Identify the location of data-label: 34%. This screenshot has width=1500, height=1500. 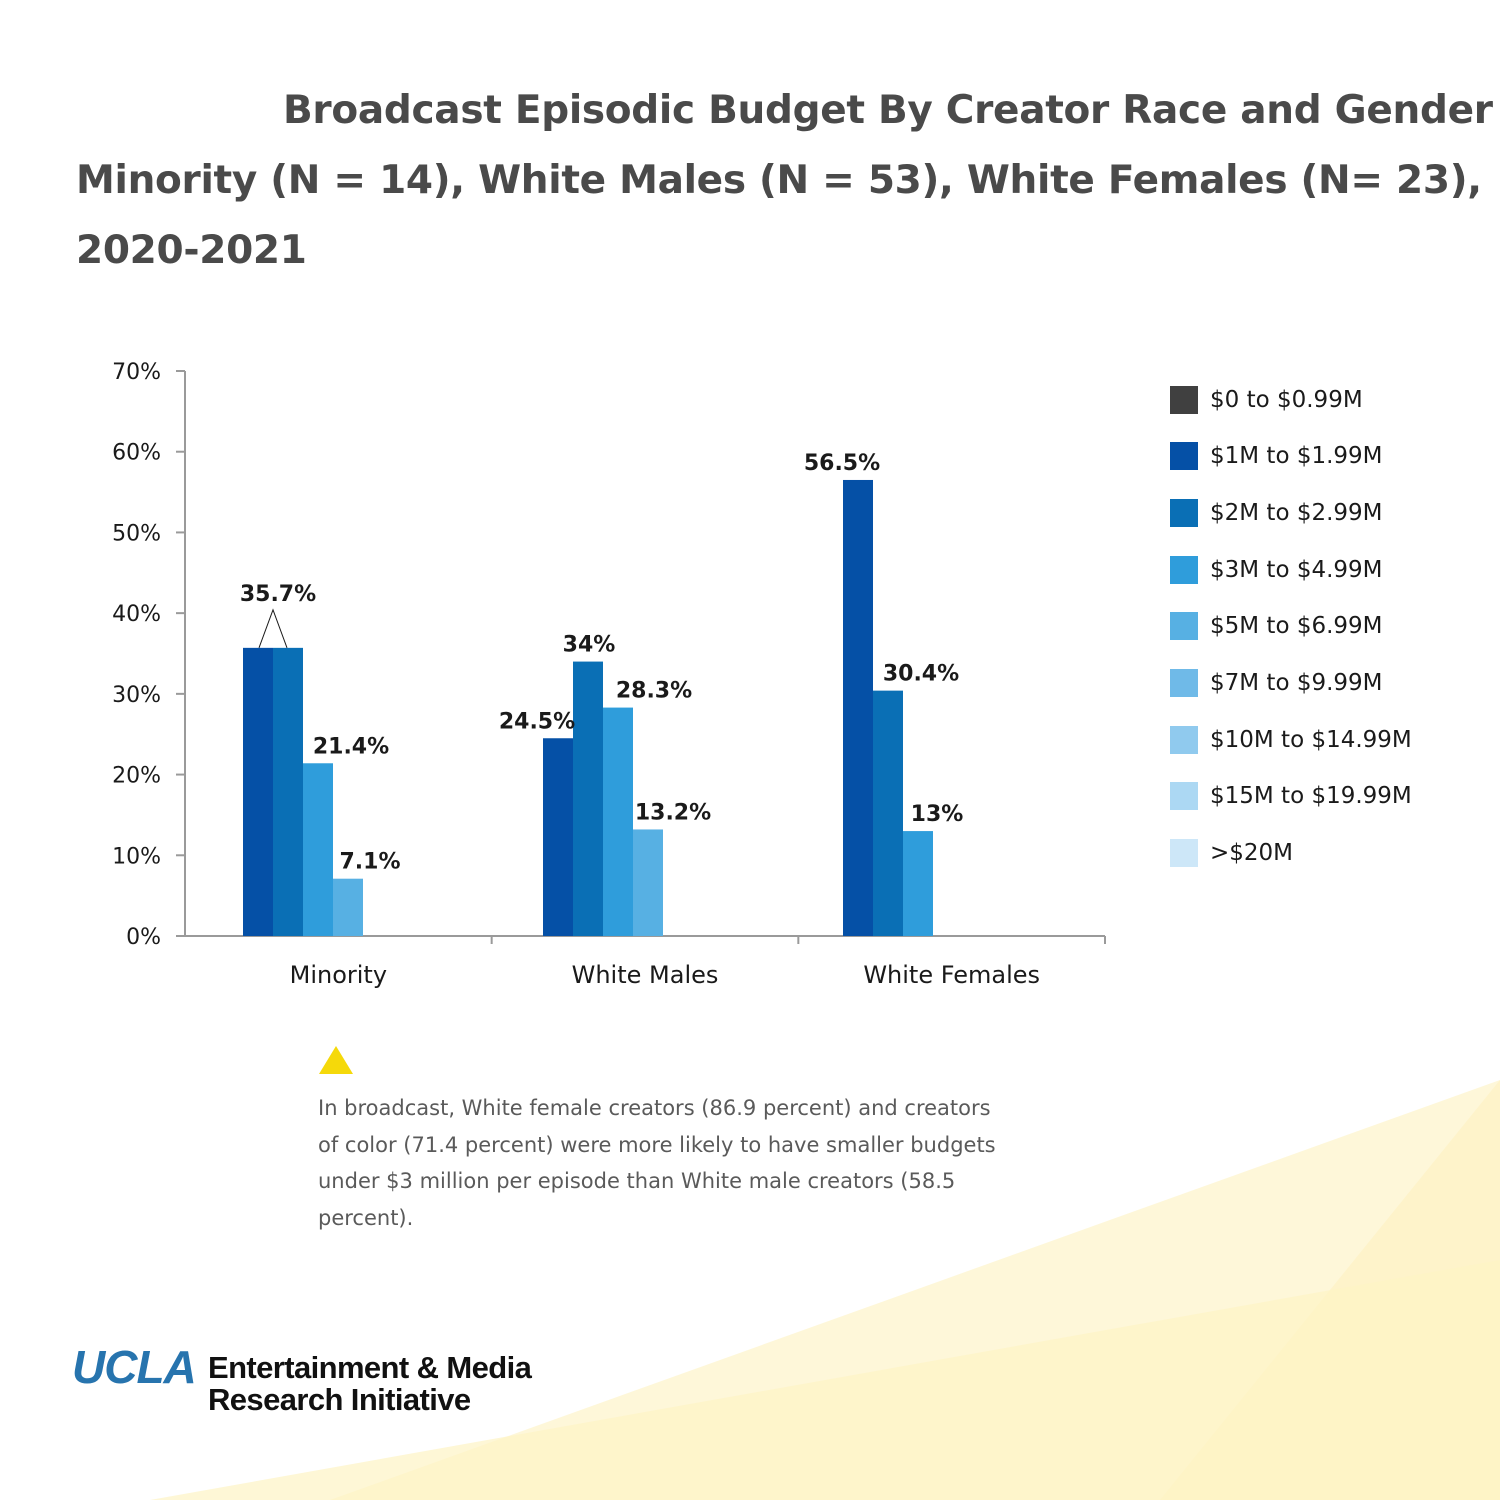
(589, 645).